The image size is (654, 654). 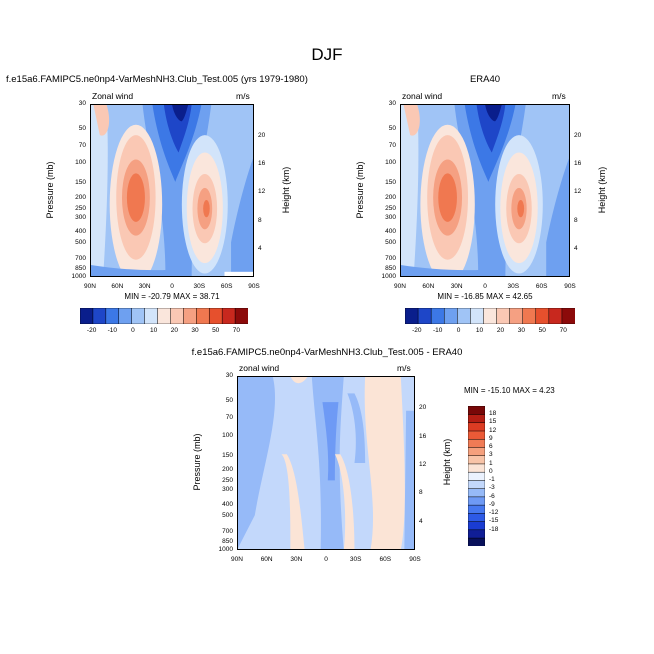 I want to click on model-sh-jet-core, so click(x=206, y=208).